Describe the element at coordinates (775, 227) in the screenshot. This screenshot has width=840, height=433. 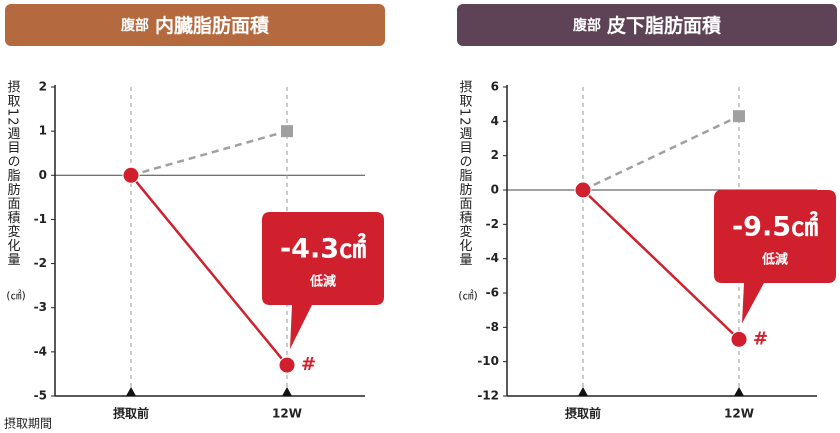
I see `callout-value: -9.5㎠` at that location.